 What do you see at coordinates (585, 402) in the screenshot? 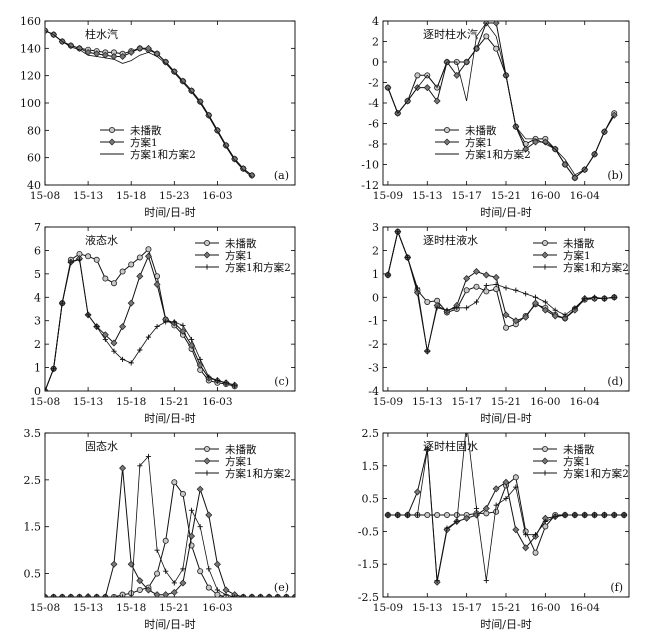
I see `x-tick-label: 16-04` at bounding box center [585, 402].